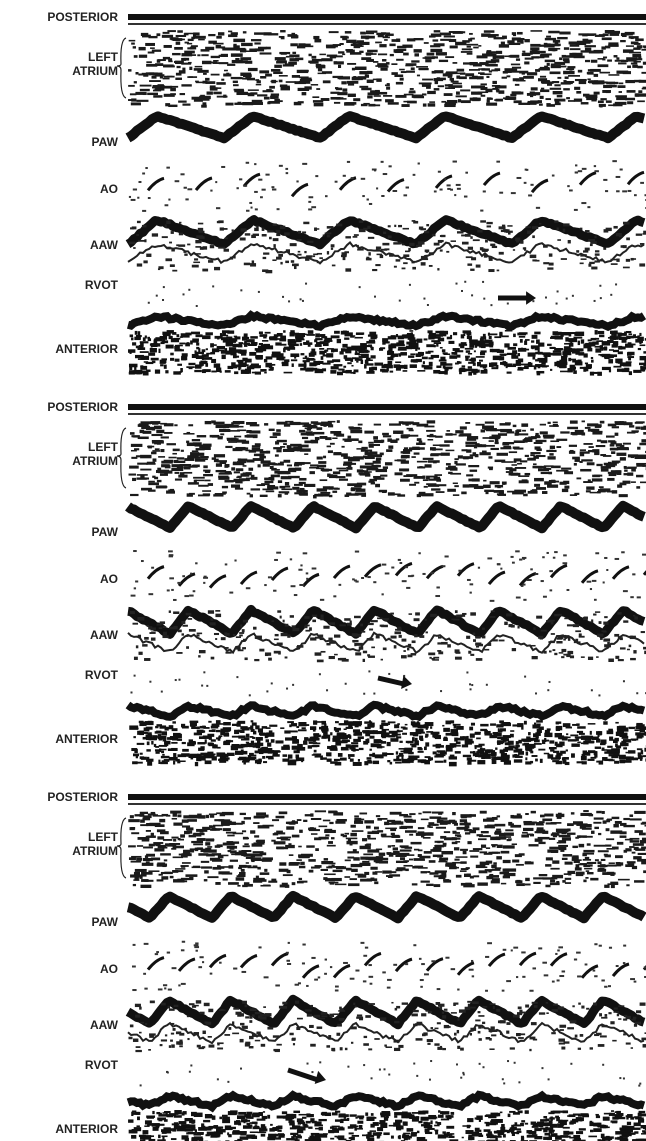 This screenshot has height=1141, width=646. Describe the element at coordinates (251, 180) in the screenshot. I see `ao-leaflet` at that location.